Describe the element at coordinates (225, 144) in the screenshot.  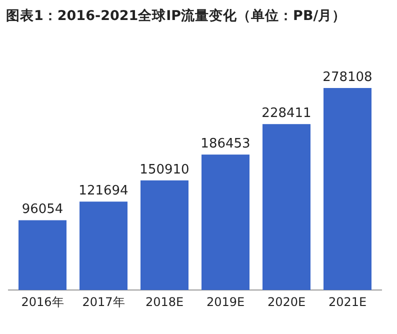
I see `data-label: 186453` at that location.